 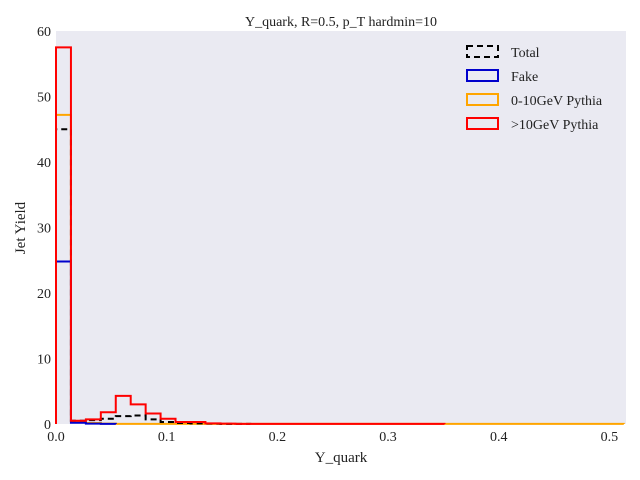 What do you see at coordinates (610, 437) in the screenshot?
I see `x-tick-label: 0.5` at bounding box center [610, 437].